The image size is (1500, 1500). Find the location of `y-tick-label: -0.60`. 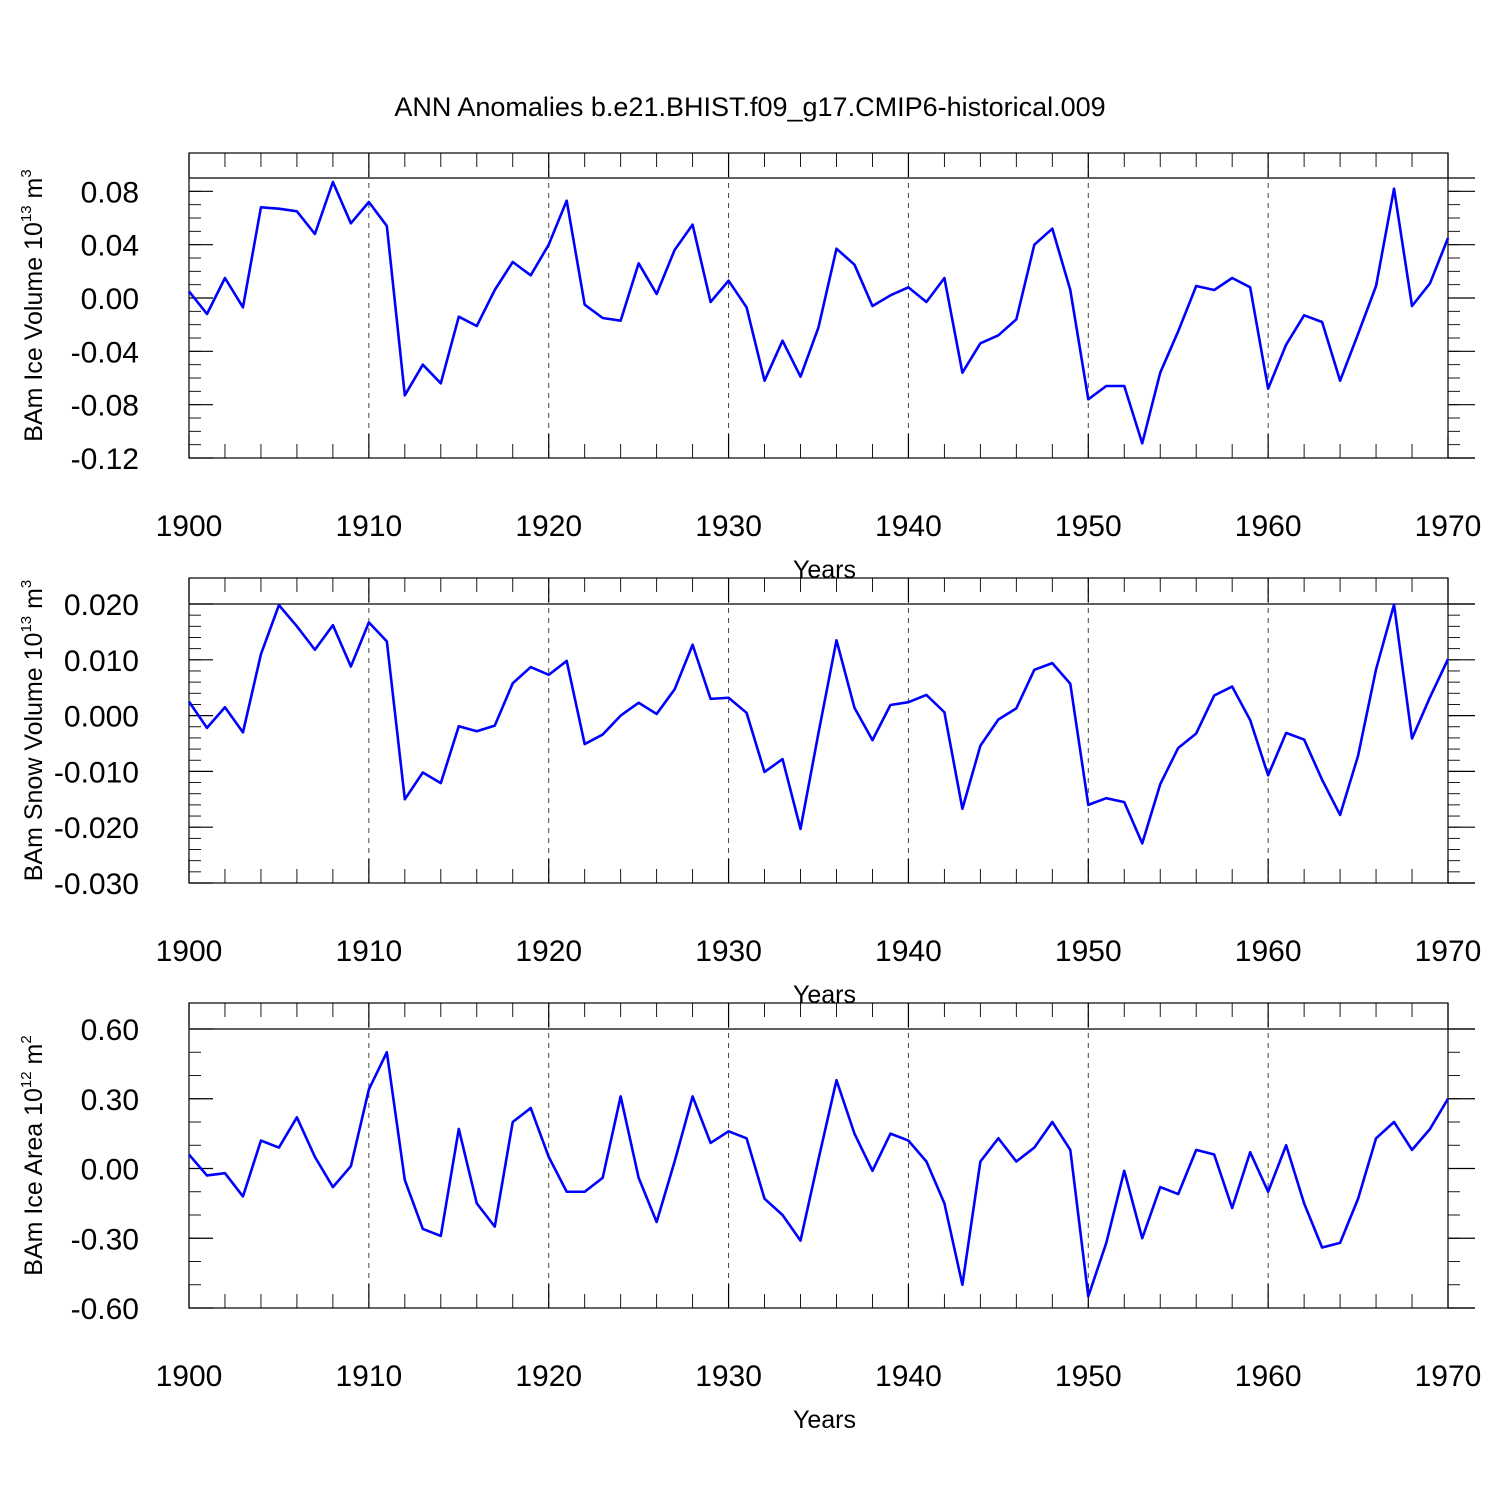

y-tick-label: -0.60 is located at coordinates (105, 1309).